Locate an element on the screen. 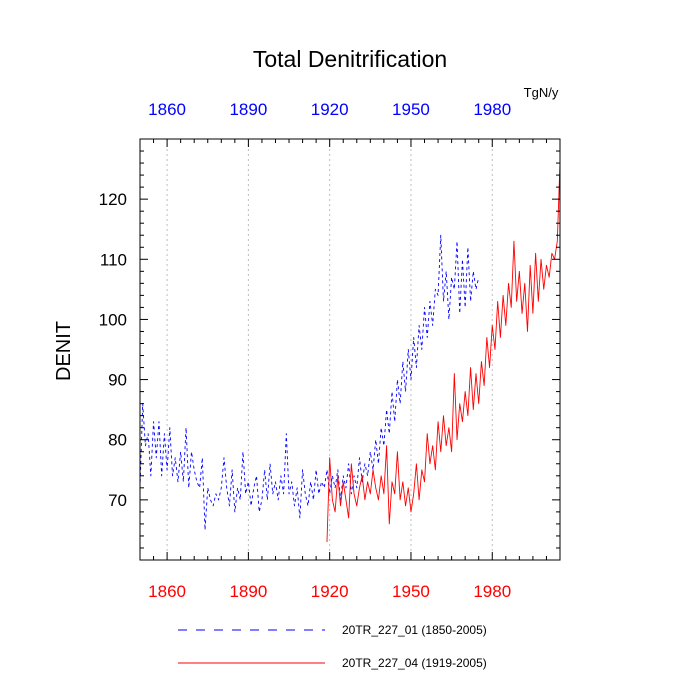  y-tick-label-100: 100 is located at coordinates (113, 319).